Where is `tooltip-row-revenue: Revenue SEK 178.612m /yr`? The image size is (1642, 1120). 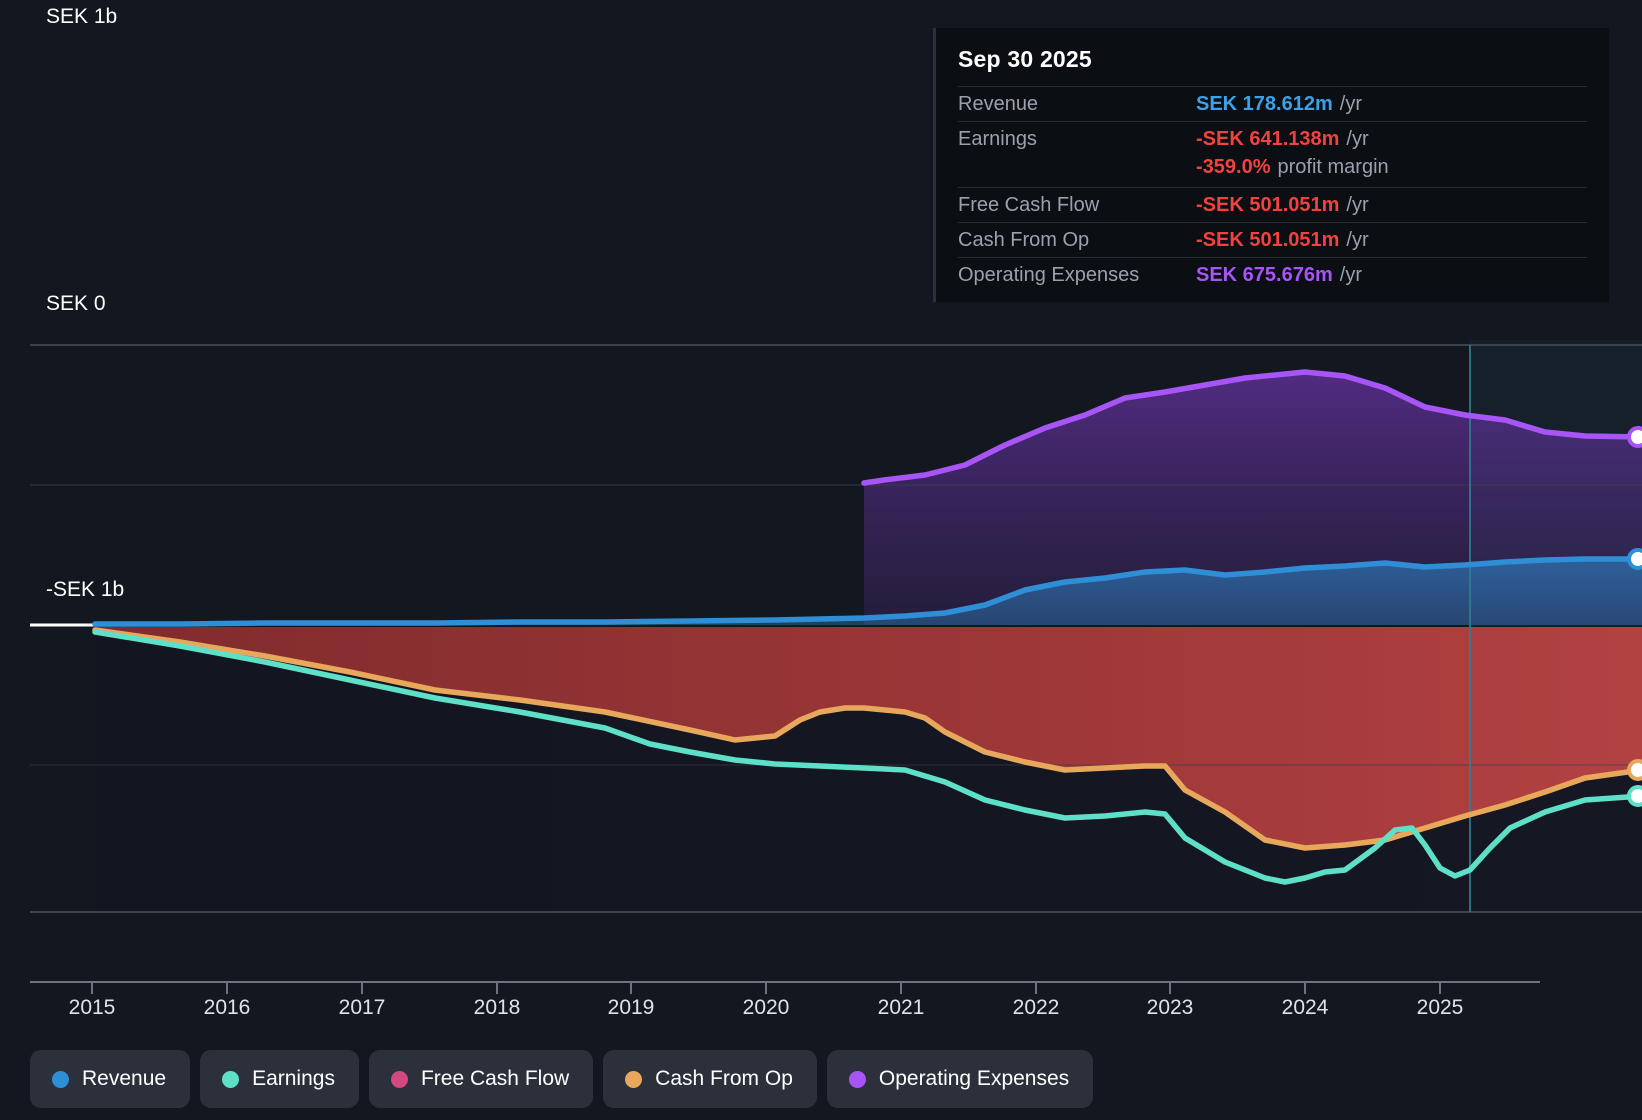
tooltip-row-revenue: Revenue SEK 178.612m /yr is located at coordinates (1272, 103).